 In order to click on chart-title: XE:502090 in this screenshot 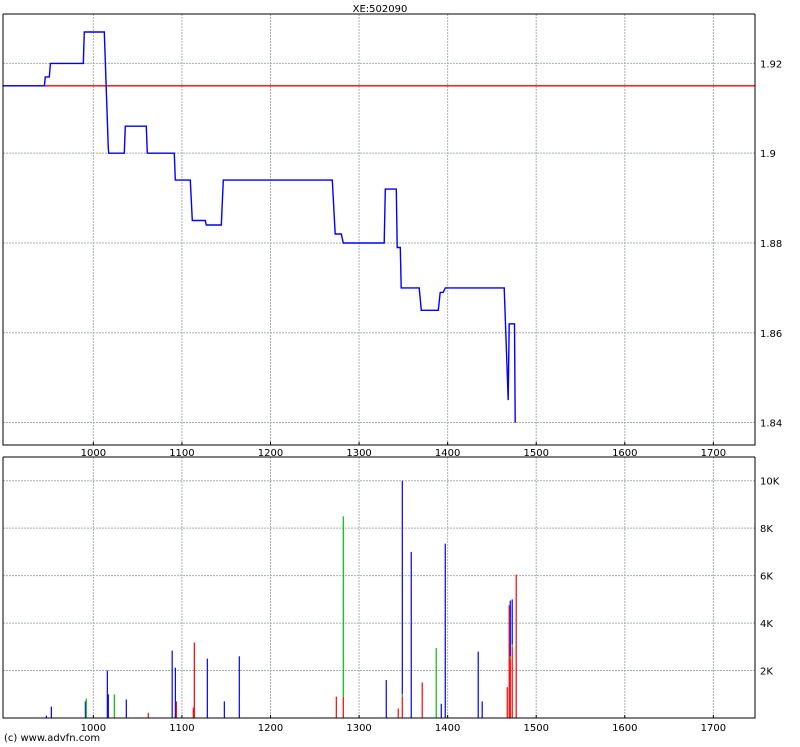, I will do `click(380, 9)`.